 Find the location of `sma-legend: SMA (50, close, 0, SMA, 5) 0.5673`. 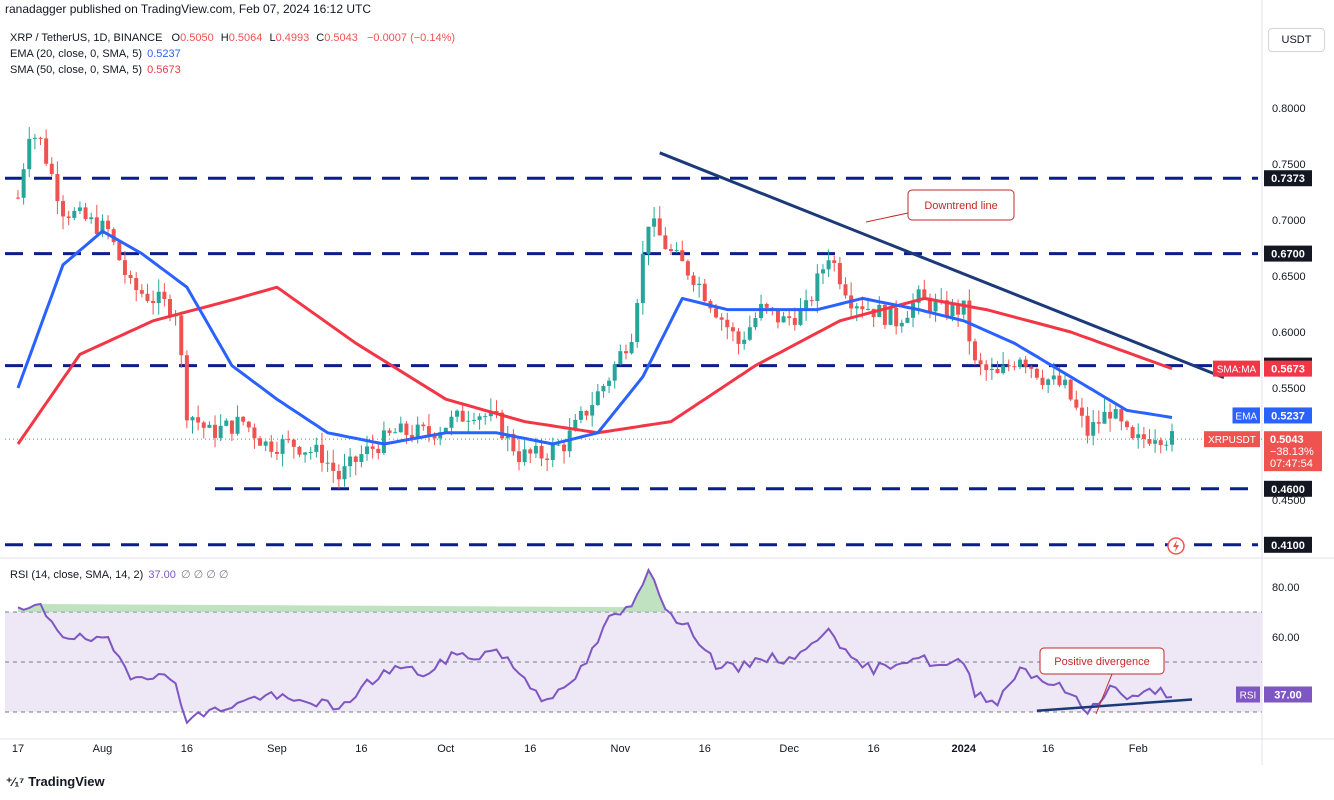

sma-legend: SMA (50, close, 0, SMA, 5) 0.5673 is located at coordinates (95, 70).